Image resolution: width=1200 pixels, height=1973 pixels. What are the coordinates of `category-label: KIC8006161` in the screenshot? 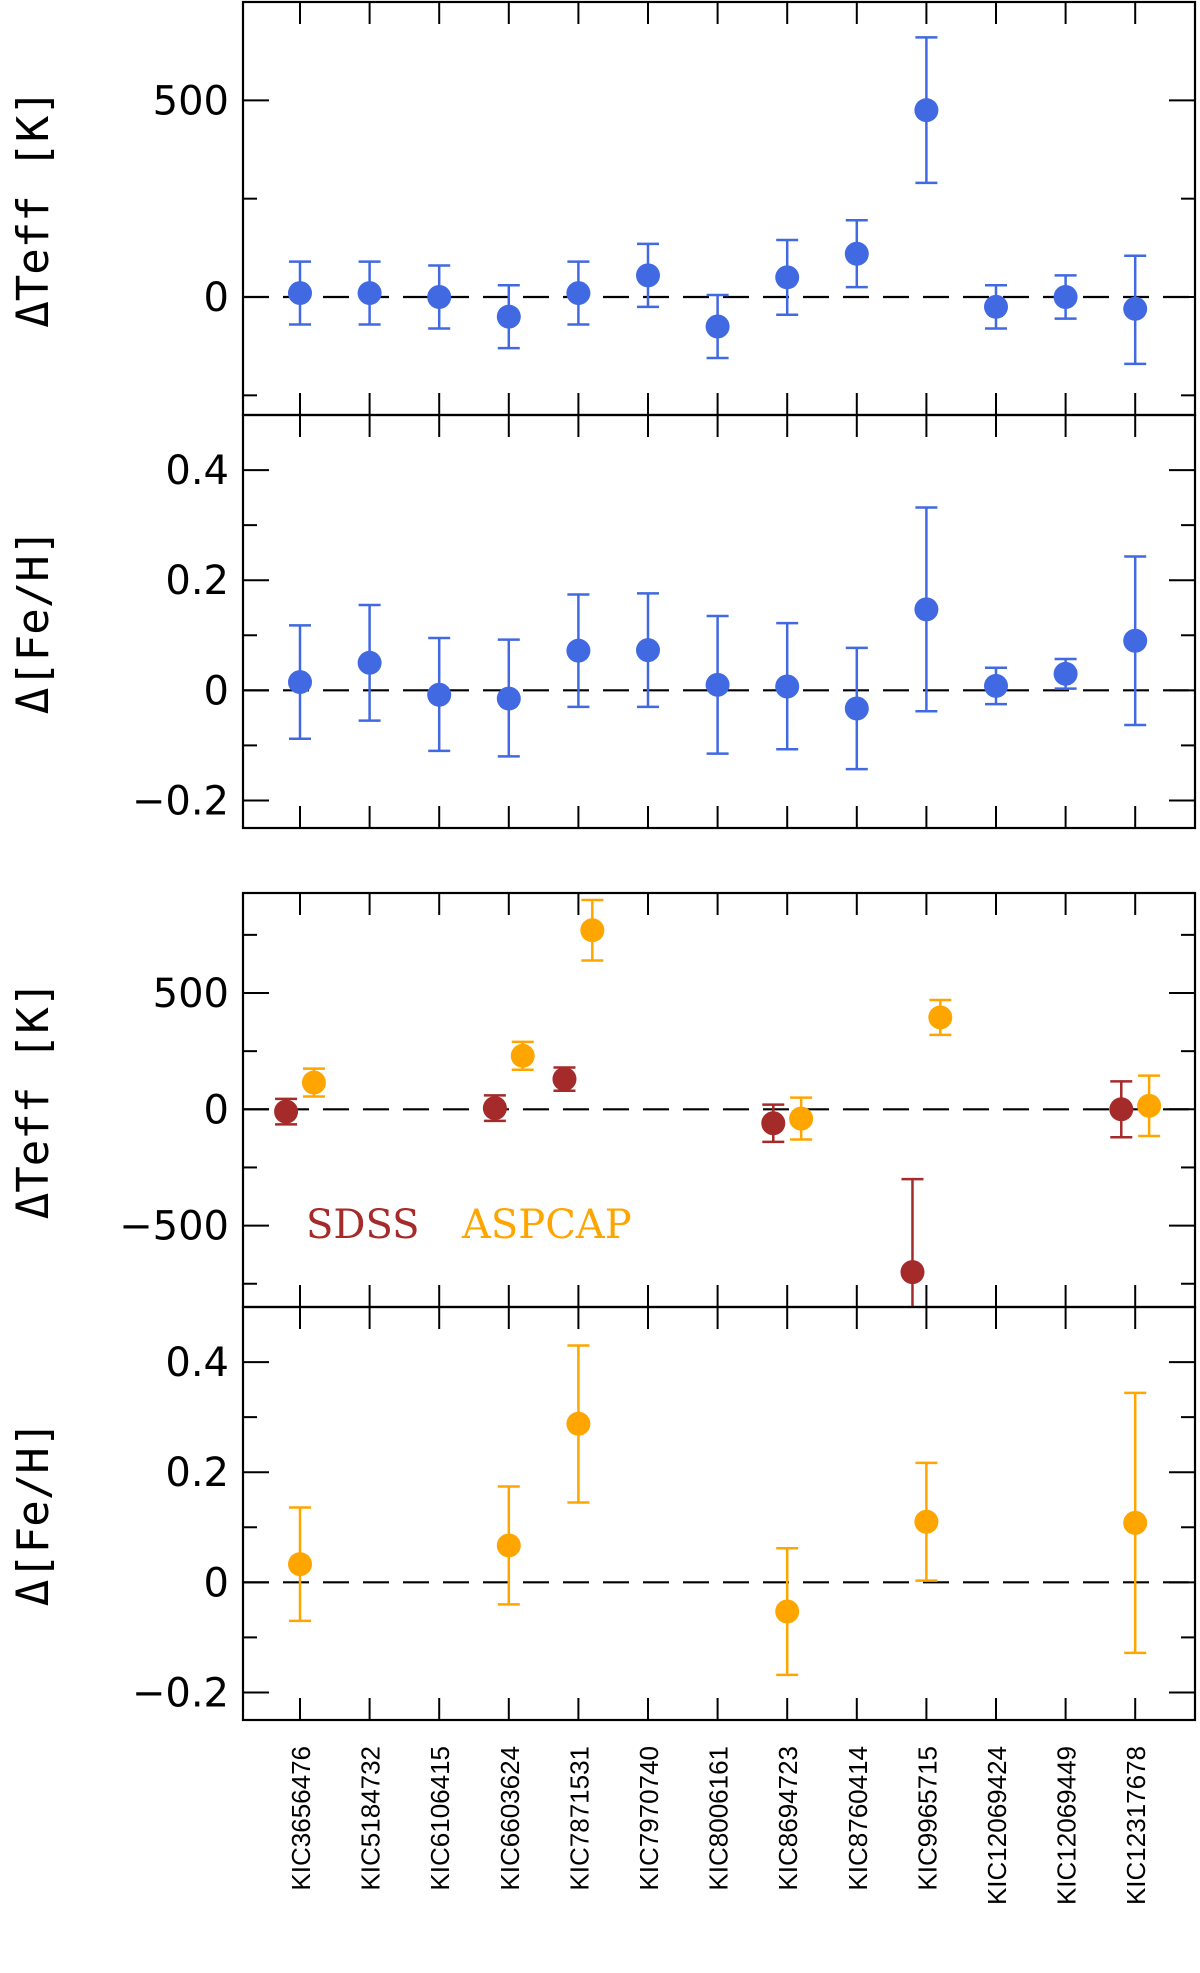 It's located at (719, 1818).